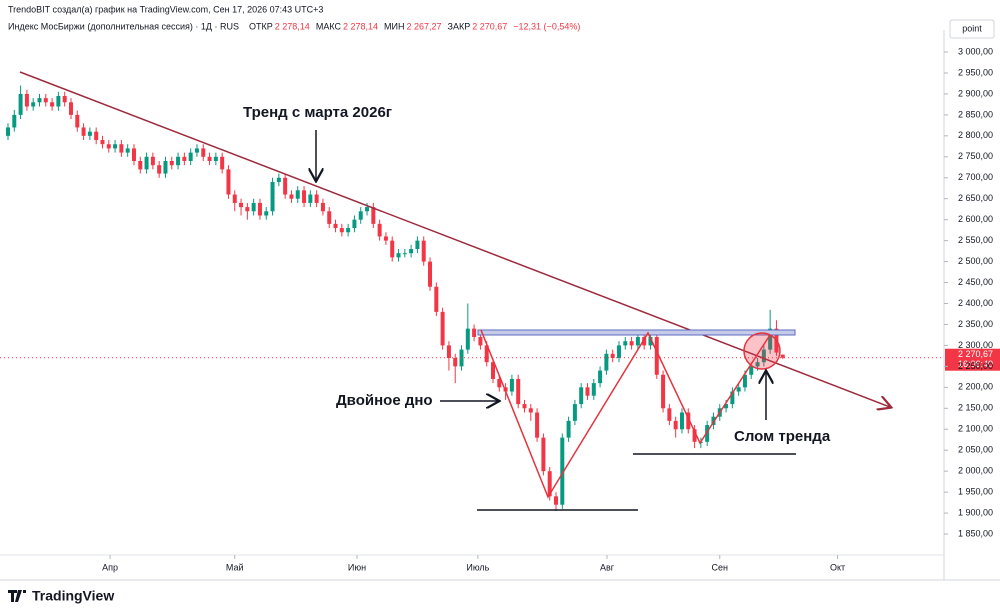 This screenshot has width=1000, height=616. I want to click on y-tick-label: 2 150,00, so click(975, 408).